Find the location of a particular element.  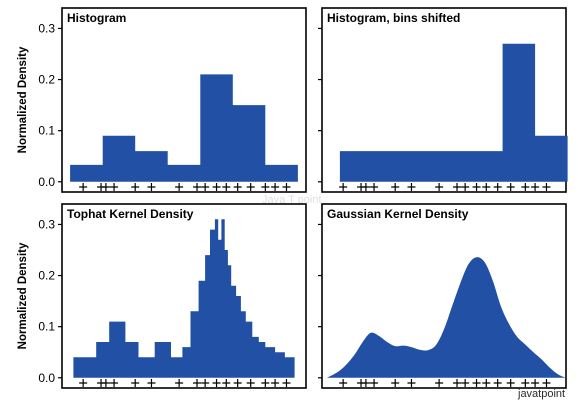

density-area-gaussian is located at coordinates (446, 317).